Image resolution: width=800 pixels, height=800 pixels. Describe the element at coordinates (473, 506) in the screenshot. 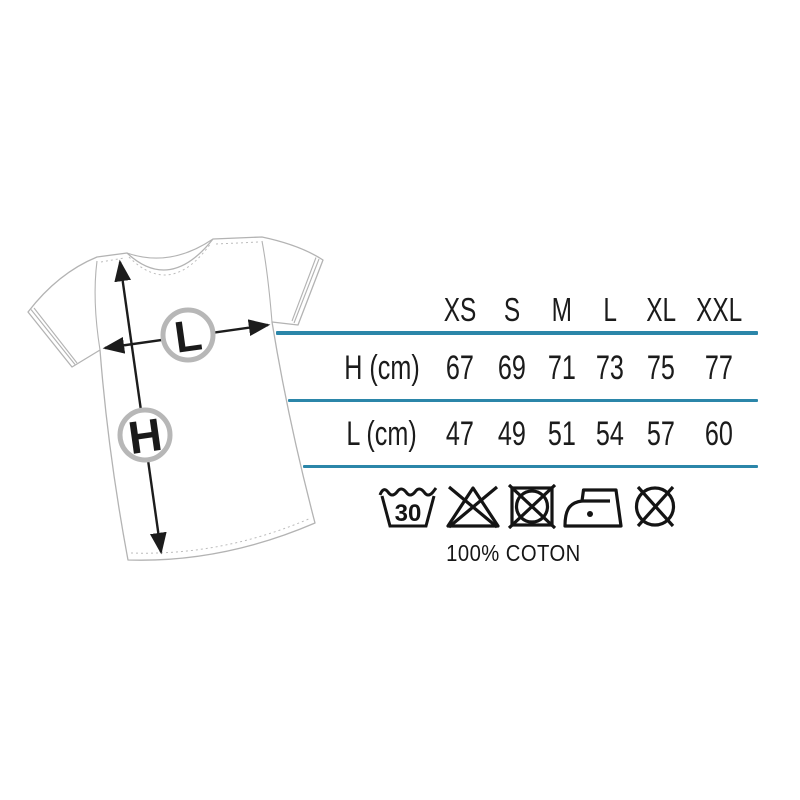

I see `do-not-bleach-icon` at that location.